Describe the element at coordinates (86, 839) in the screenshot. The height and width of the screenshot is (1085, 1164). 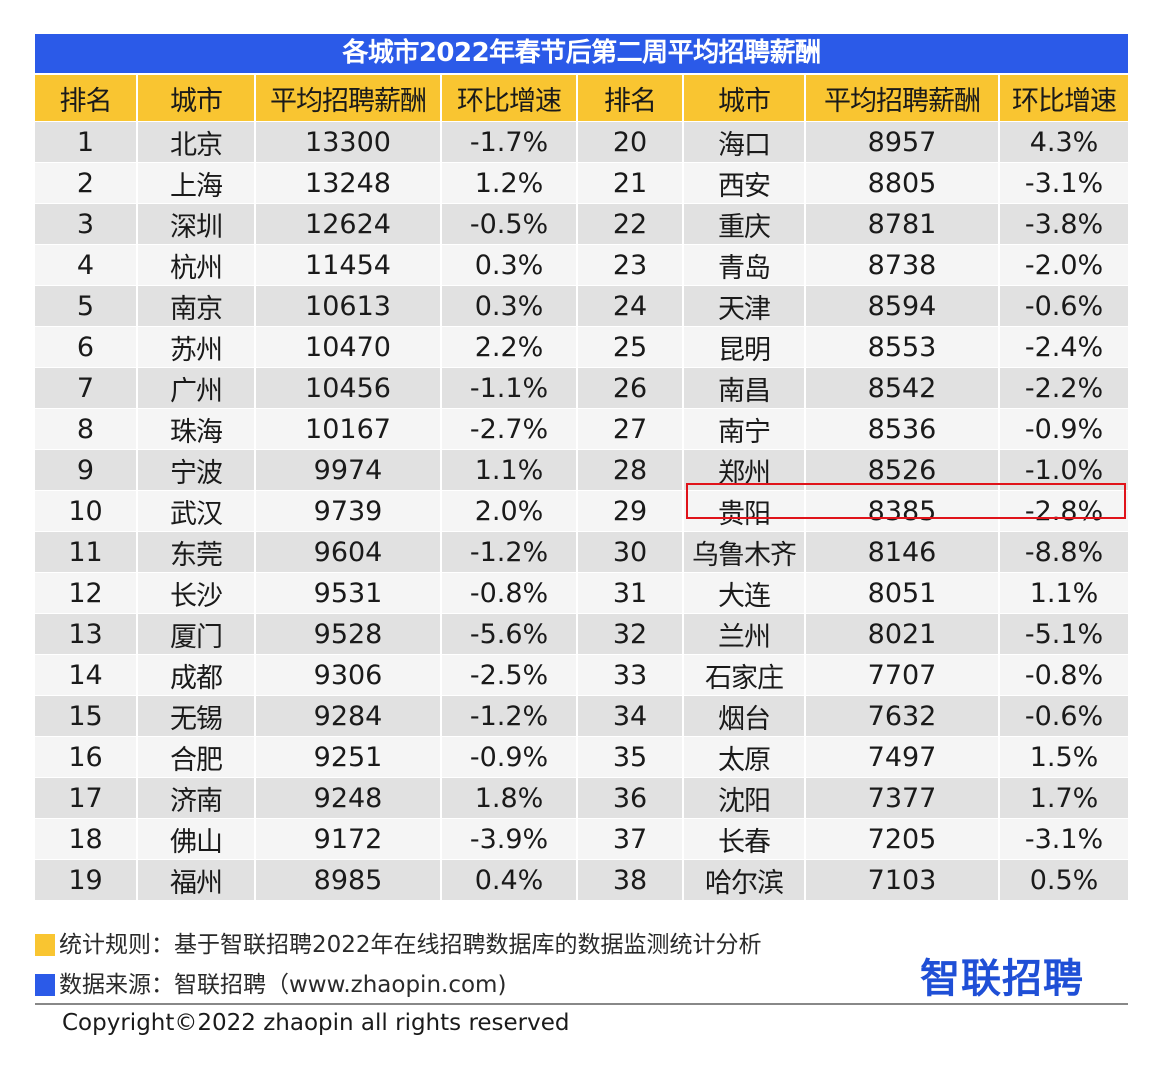
I see `table-cell: 18` at that location.